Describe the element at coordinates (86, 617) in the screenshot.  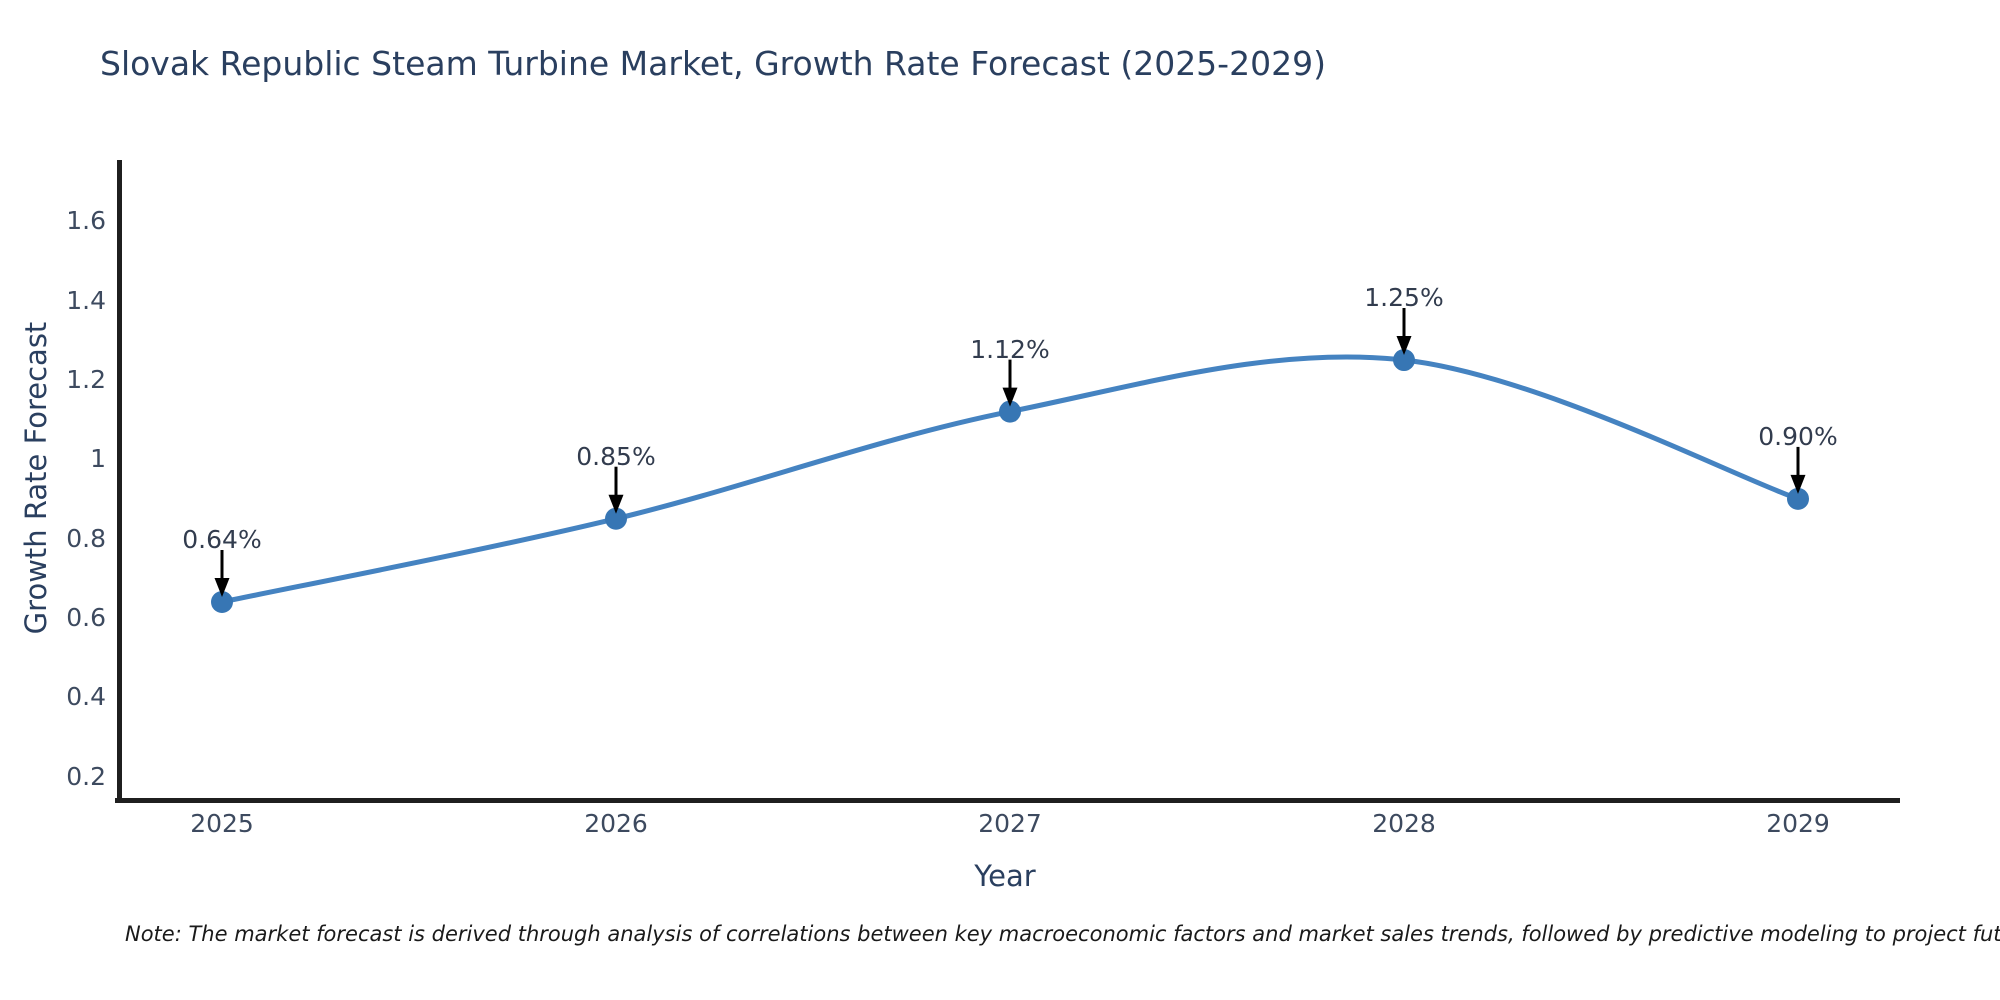
I see `y-tick-label: 0.6` at that location.